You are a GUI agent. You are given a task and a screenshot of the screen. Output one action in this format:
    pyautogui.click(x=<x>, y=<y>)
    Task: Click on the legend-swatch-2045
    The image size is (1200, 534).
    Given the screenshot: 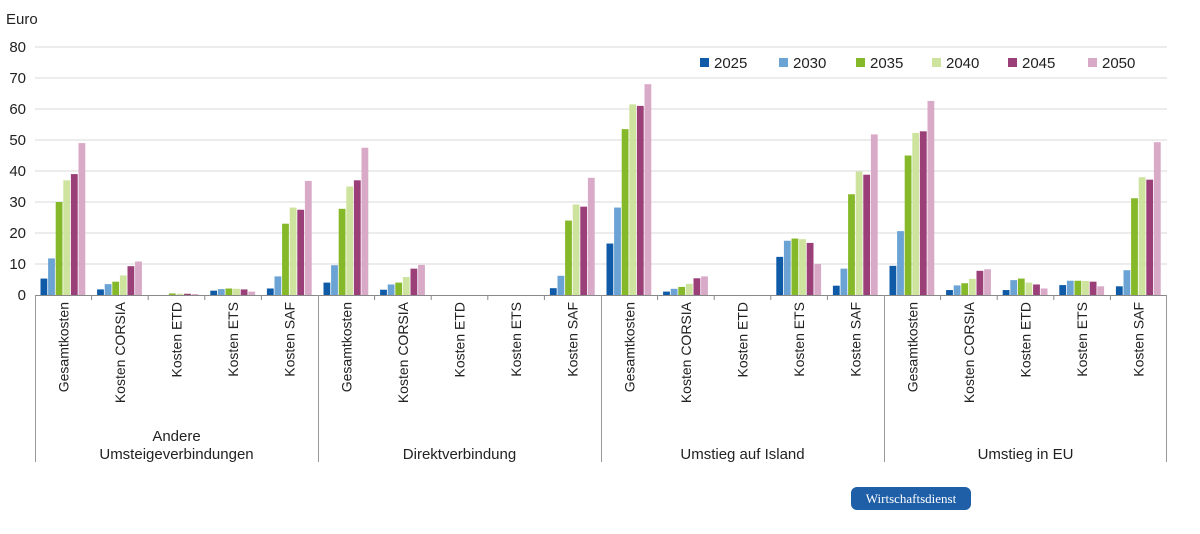 What is the action you would take?
    pyautogui.click(x=1012, y=62)
    